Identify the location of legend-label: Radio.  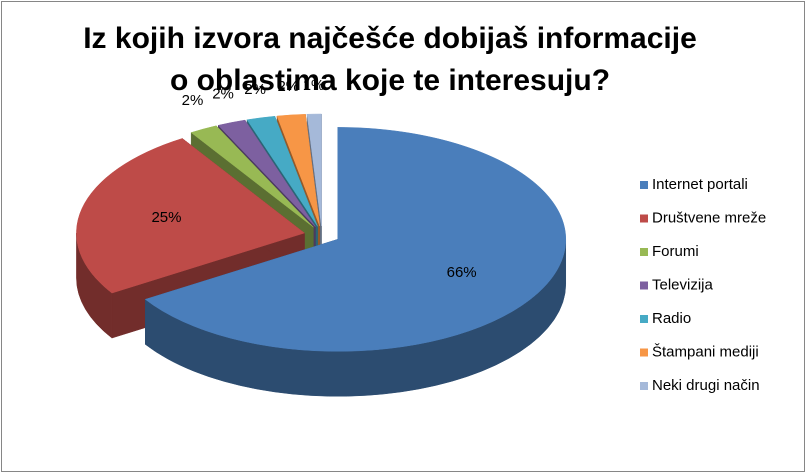
(671, 318).